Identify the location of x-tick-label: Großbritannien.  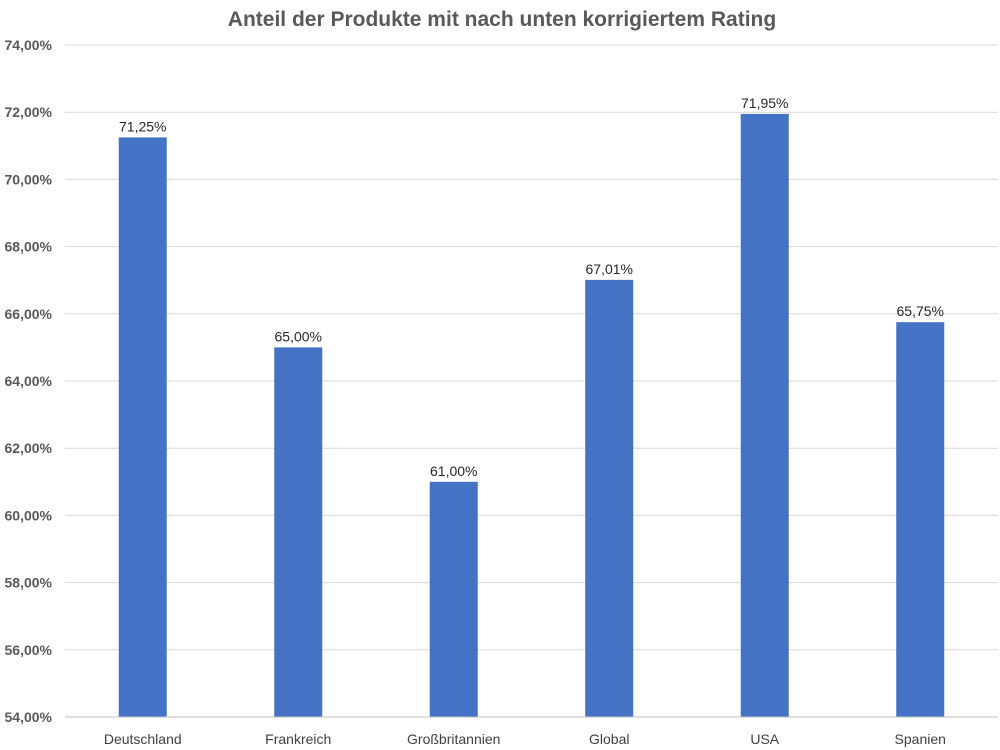
(453, 739).